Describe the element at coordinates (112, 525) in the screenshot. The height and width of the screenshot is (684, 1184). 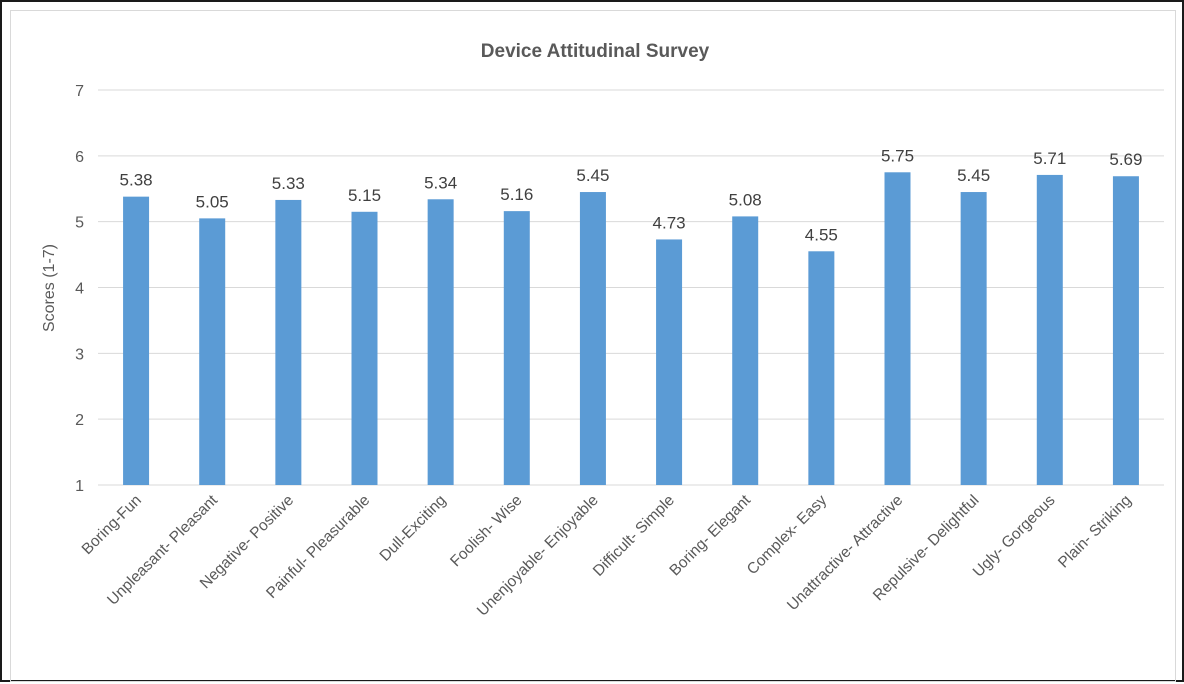
I see `x-tick-label: Boring-Fun` at that location.